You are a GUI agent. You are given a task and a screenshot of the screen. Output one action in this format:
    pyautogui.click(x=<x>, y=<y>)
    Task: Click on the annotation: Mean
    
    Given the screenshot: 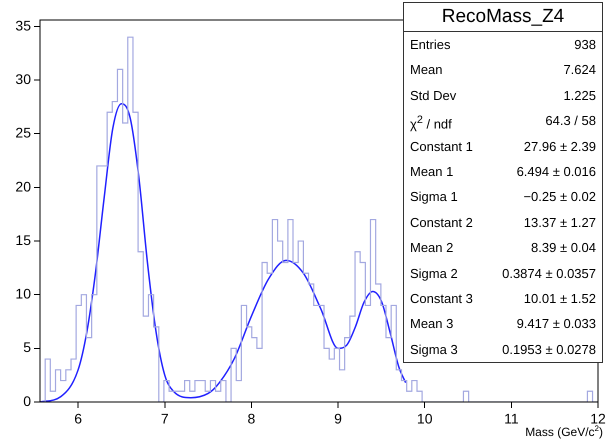 What is the action you would take?
    pyautogui.click(x=426, y=70)
    